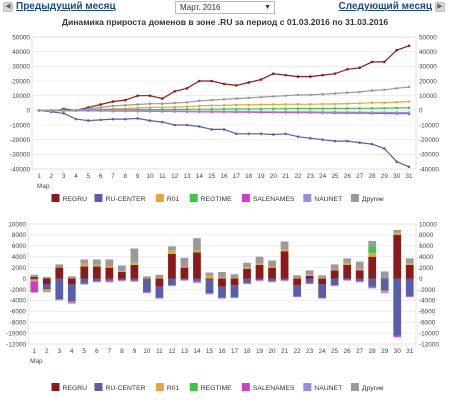 This screenshot has width=450, height=400. Describe the element at coordinates (172, 351) in the screenshot. I see `bar-x-tick: 12` at that location.